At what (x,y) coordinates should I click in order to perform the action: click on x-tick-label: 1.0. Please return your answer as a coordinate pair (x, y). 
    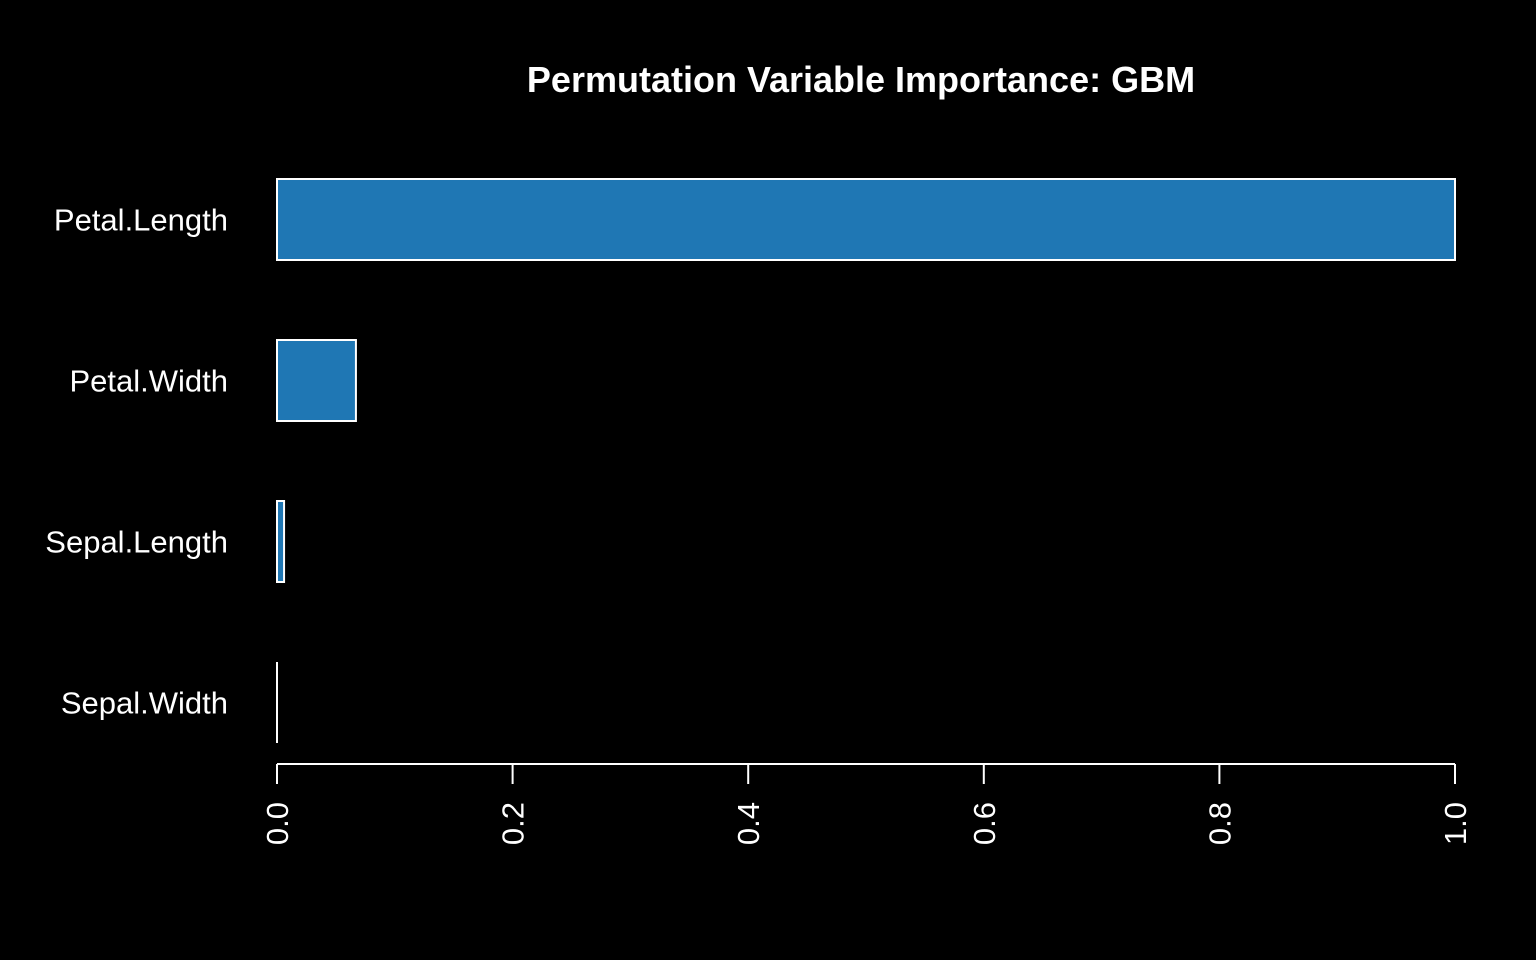
    Looking at the image, I should click on (1455, 823).